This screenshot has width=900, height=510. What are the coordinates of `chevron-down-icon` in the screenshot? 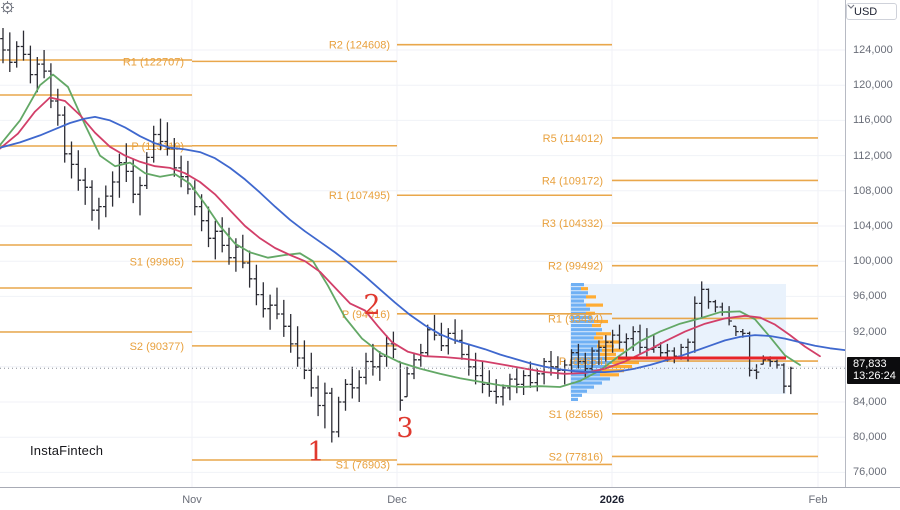 It's located at (851, 6).